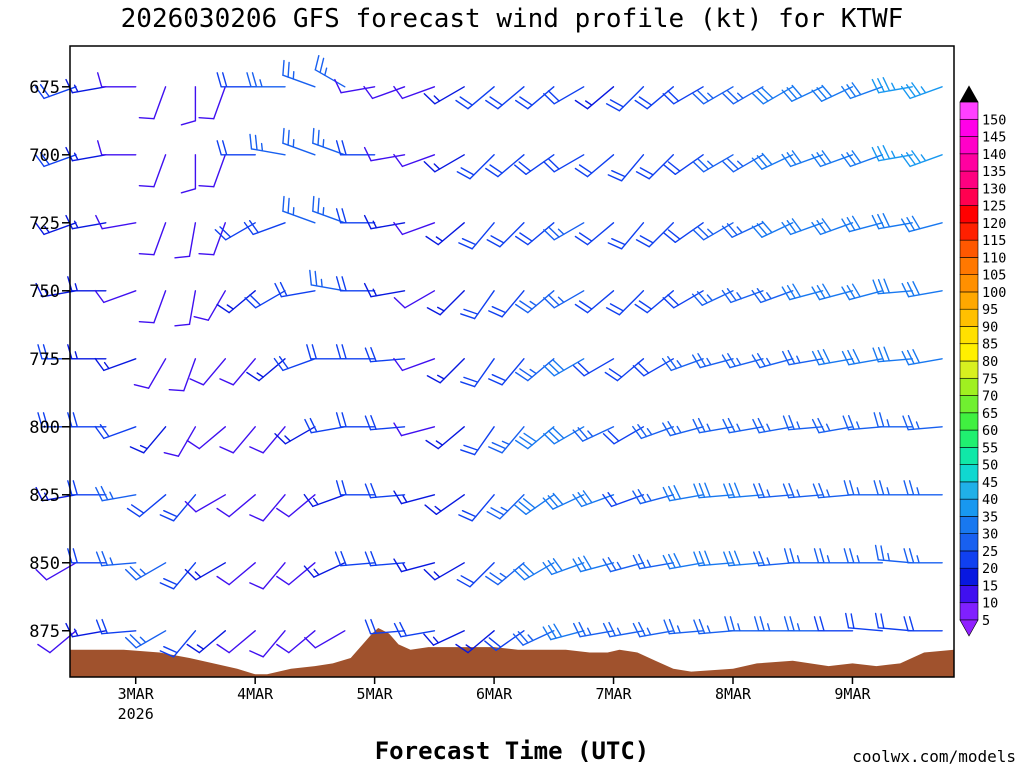 Image resolution: width=1024 pixels, height=768 pixels. I want to click on credit-label: coolwx.com/models, so click(934, 756).